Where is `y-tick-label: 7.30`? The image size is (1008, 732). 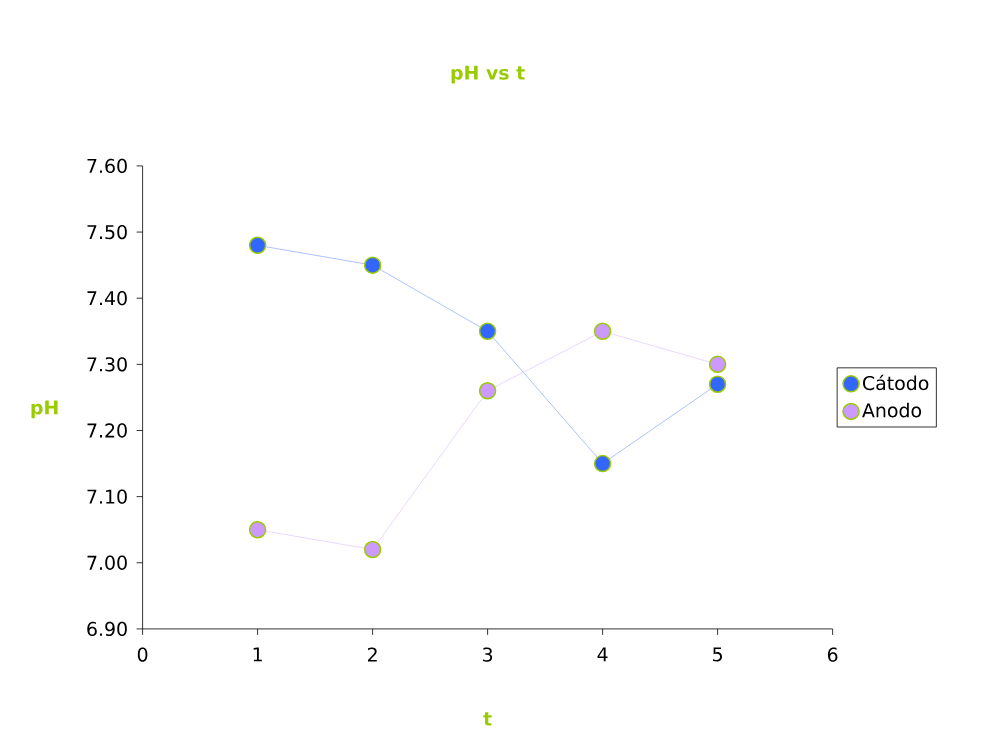
y-tick-label: 7.30 is located at coordinates (107, 364).